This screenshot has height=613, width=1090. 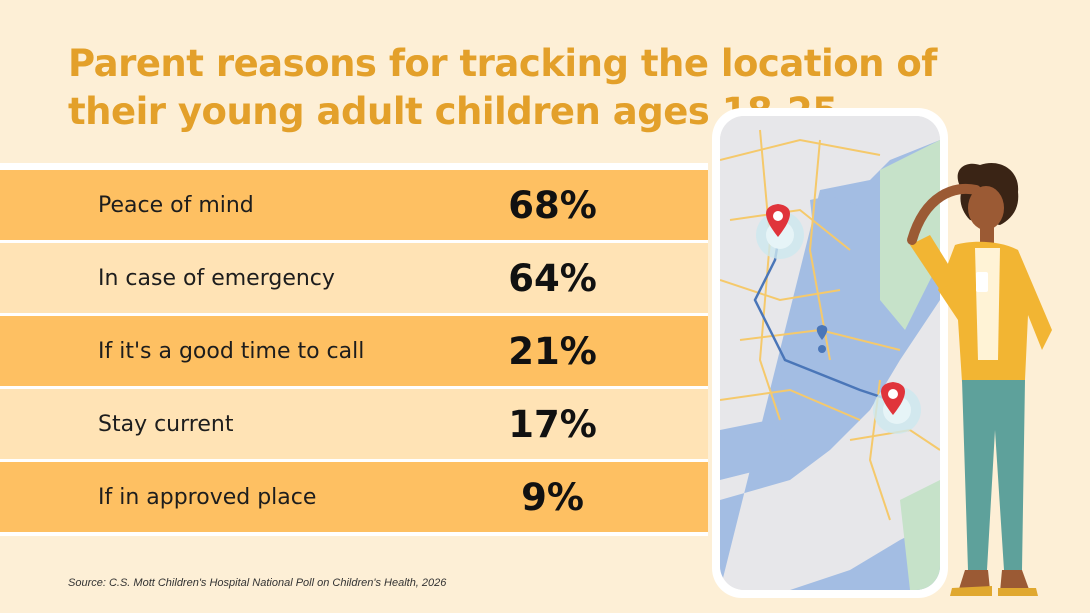 I want to click on reason-label: If in approved place, so click(x=207, y=497).